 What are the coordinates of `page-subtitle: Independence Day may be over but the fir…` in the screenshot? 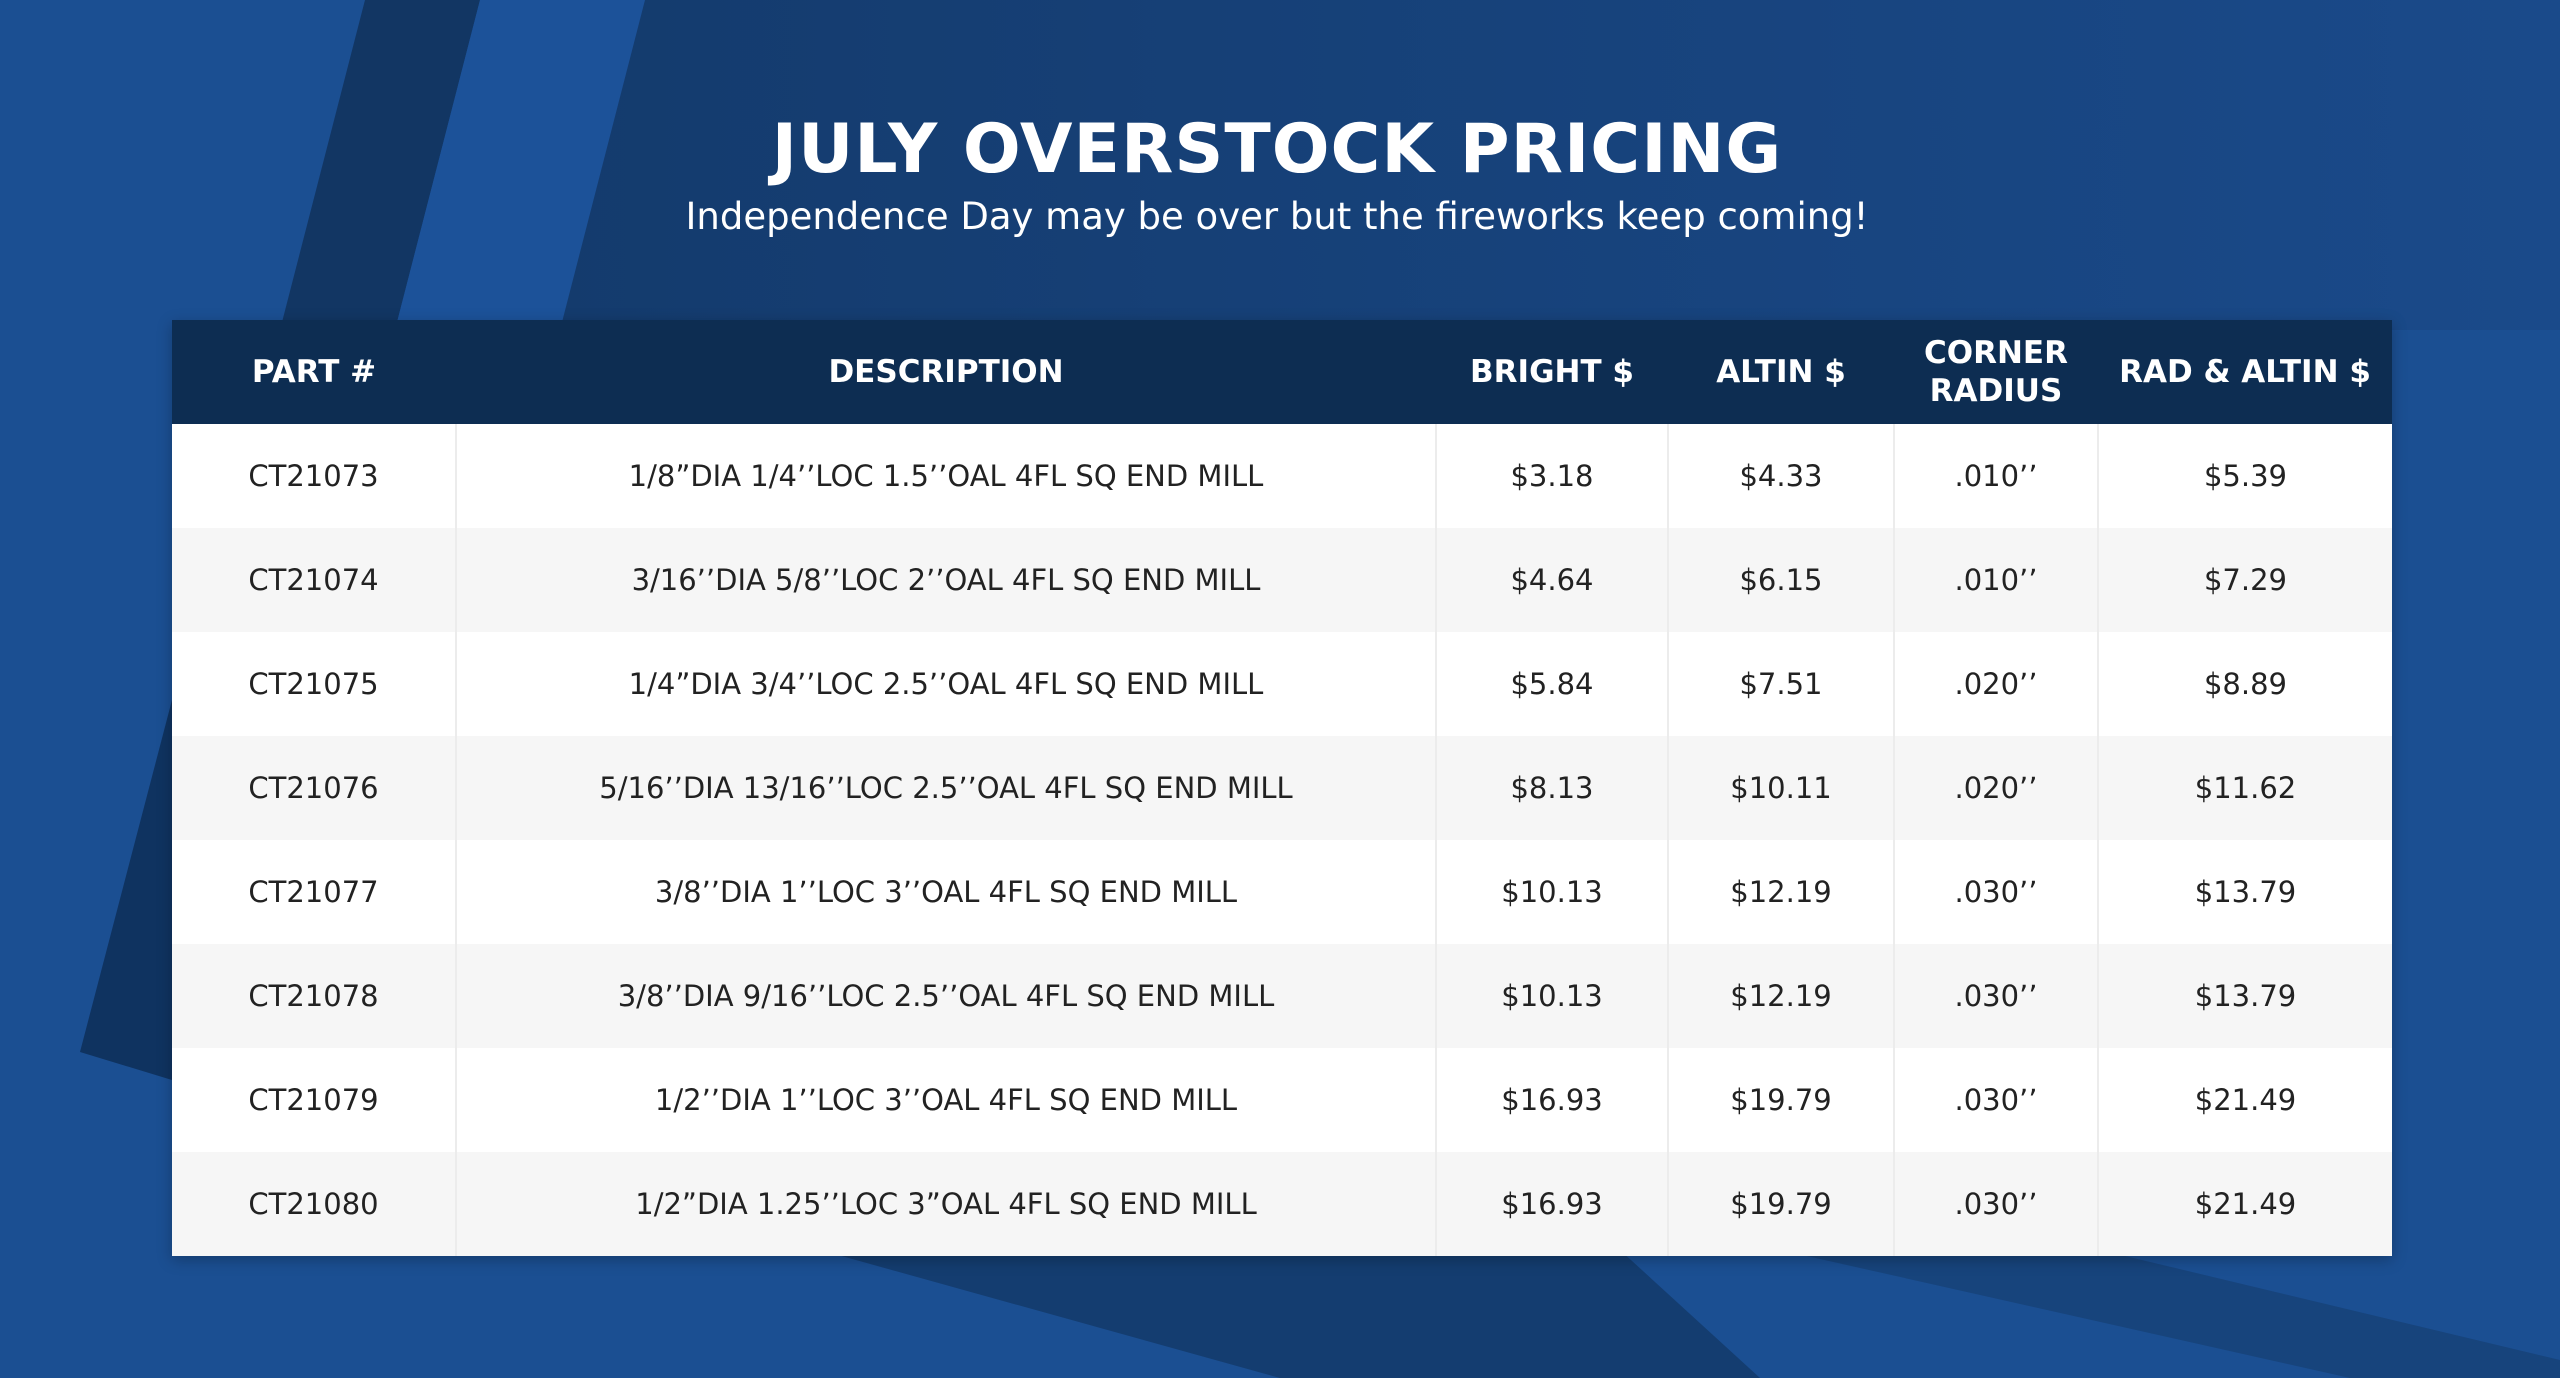 It's located at (1277, 216).